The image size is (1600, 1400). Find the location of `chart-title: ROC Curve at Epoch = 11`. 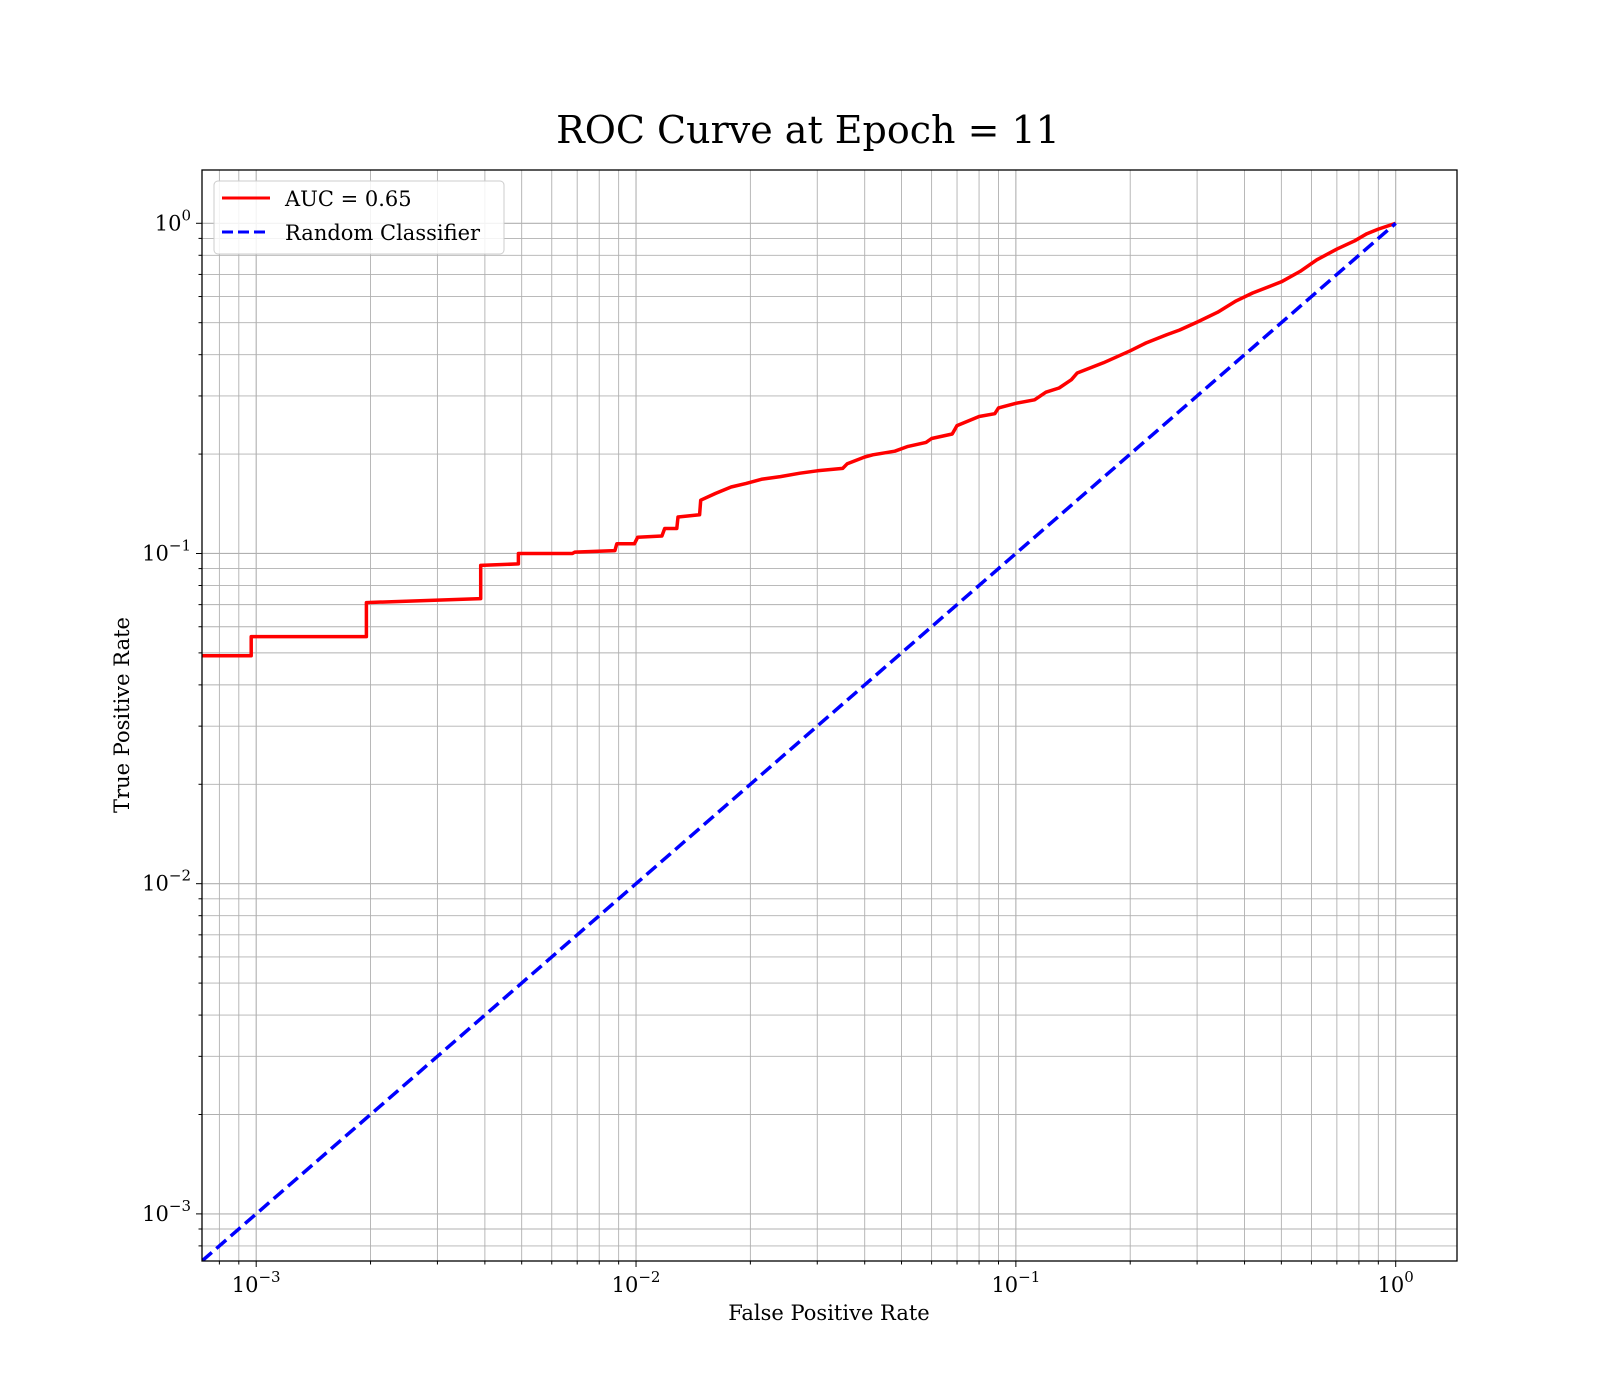

chart-title: ROC Curve at Epoch = 11 is located at coordinates (808, 130).